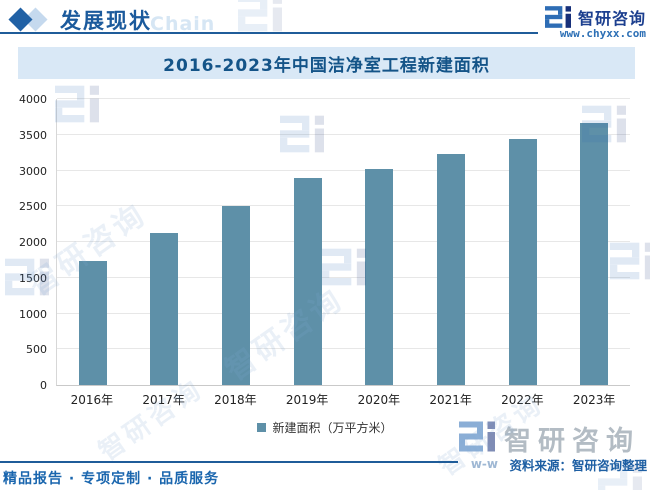  I want to click on y-tick-label: 0, so click(43, 385).